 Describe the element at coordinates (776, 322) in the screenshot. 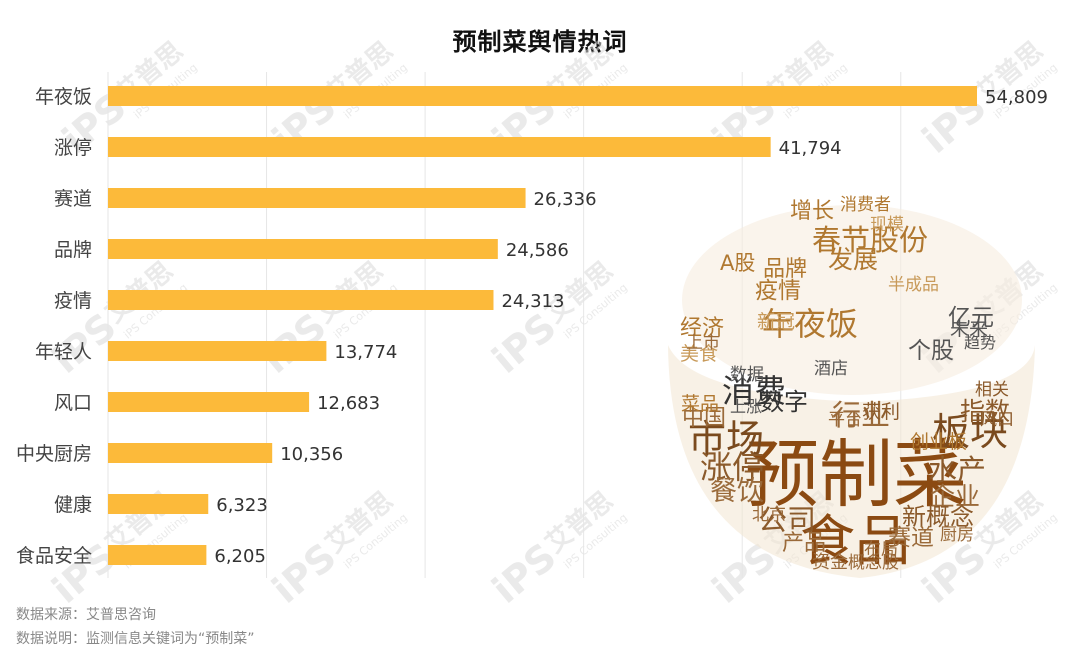

I see `cloud-word: 新冠` at that location.